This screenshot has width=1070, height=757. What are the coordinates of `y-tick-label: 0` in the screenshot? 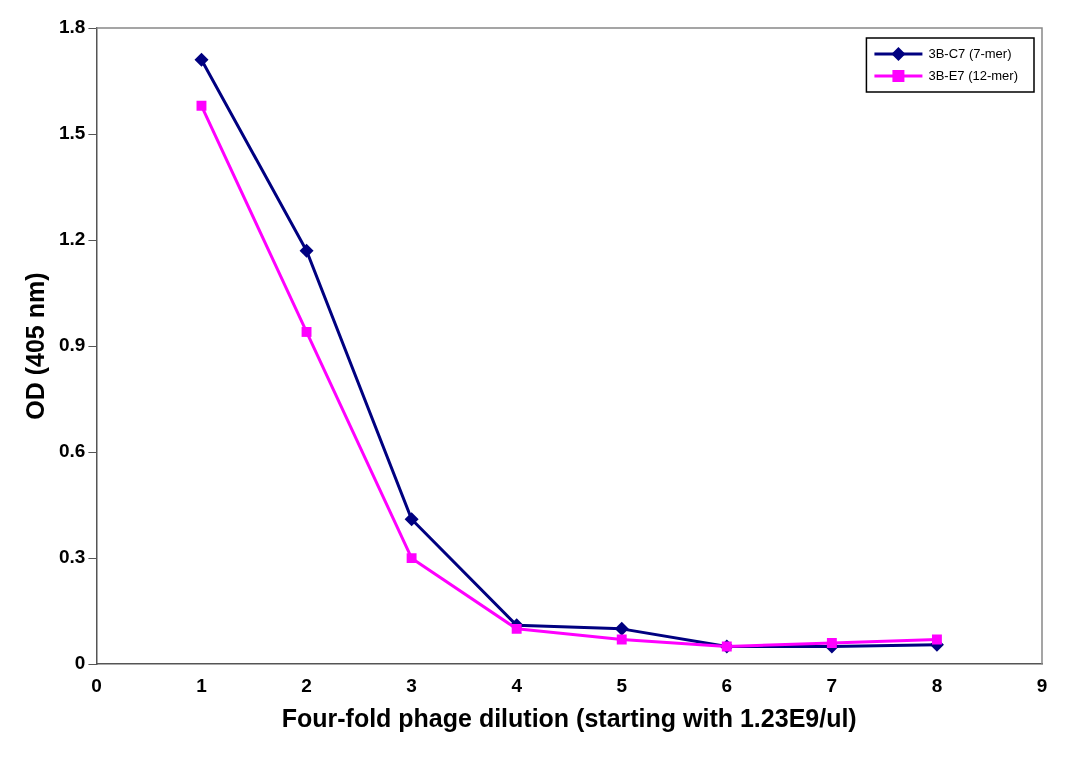 It's located at (80, 663).